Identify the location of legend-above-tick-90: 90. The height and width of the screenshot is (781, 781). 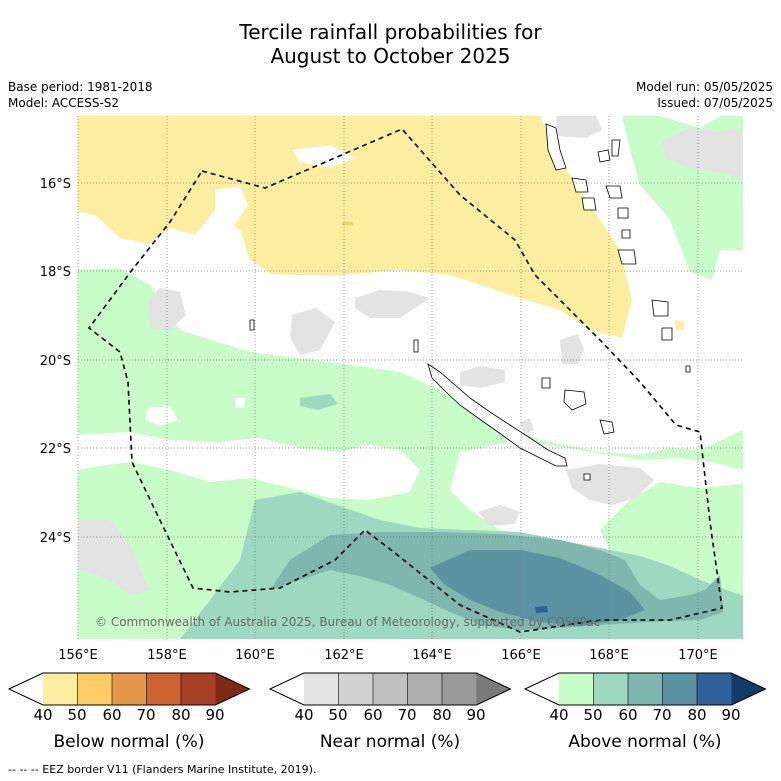
(730, 715).